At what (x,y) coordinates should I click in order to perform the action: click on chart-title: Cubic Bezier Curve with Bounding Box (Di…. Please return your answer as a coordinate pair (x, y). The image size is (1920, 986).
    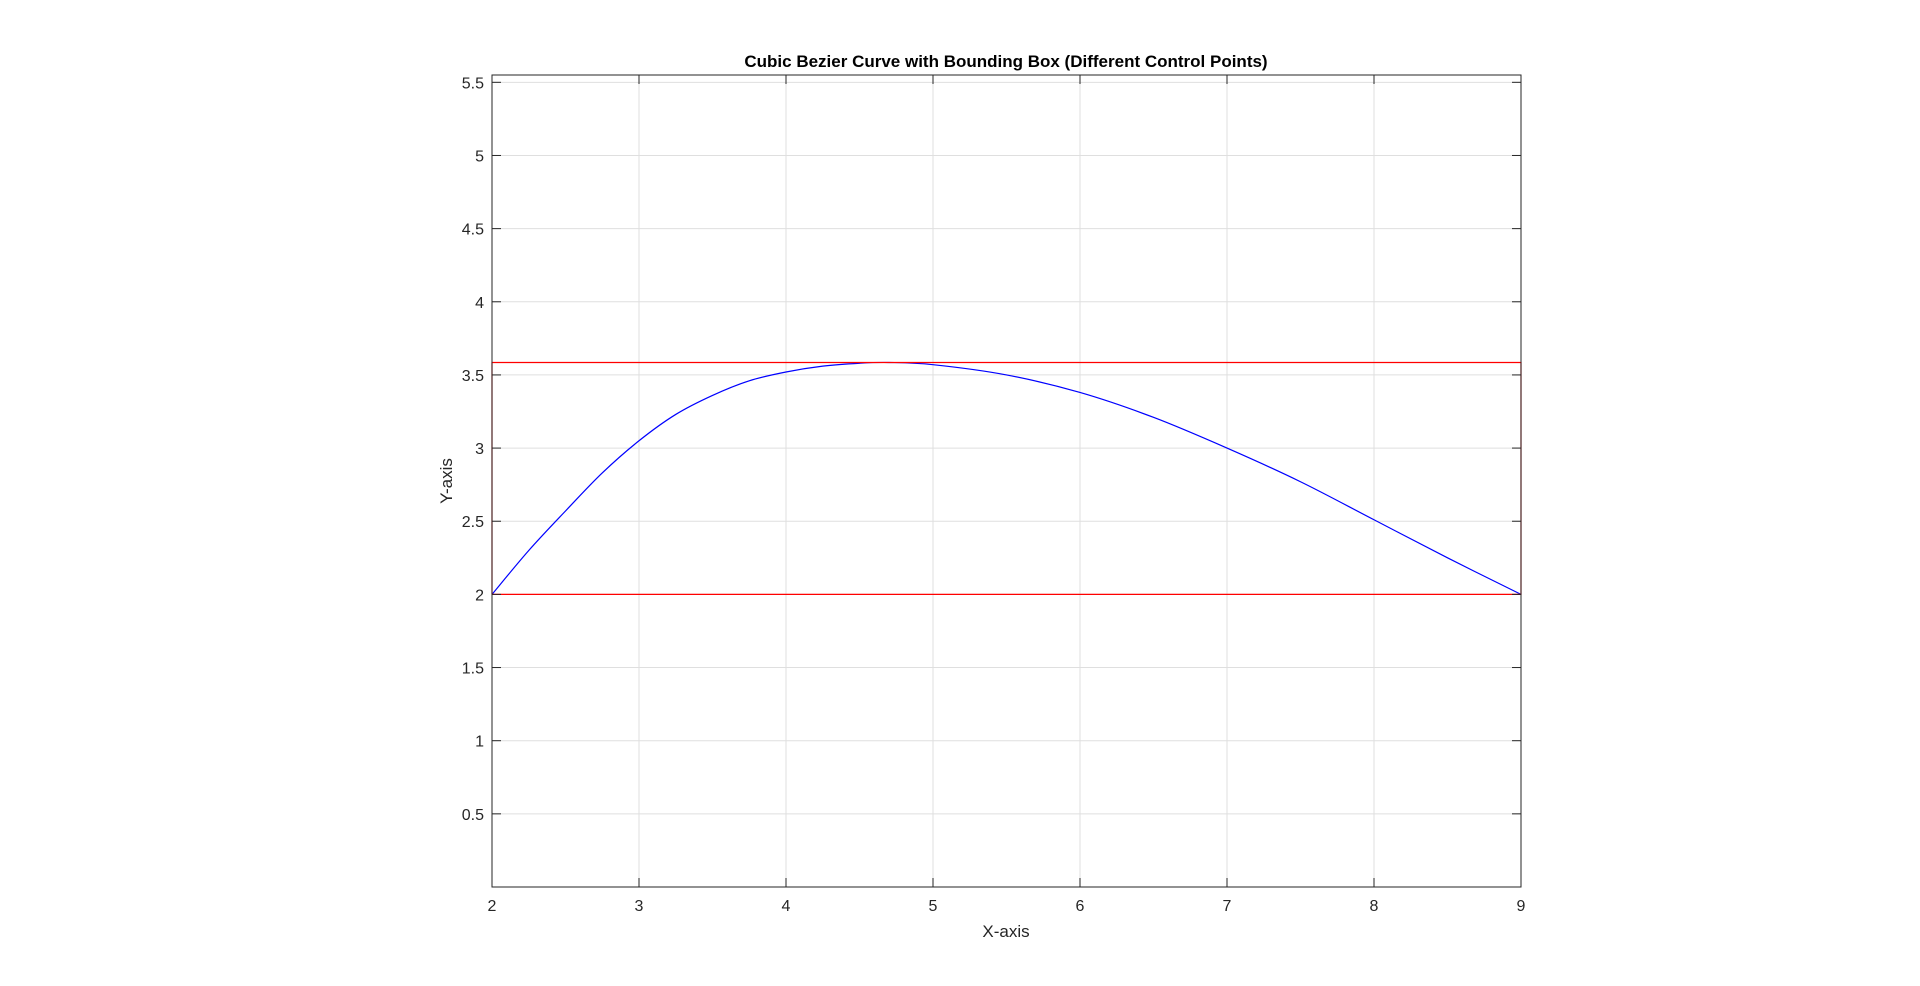
    Looking at the image, I should click on (1005, 61).